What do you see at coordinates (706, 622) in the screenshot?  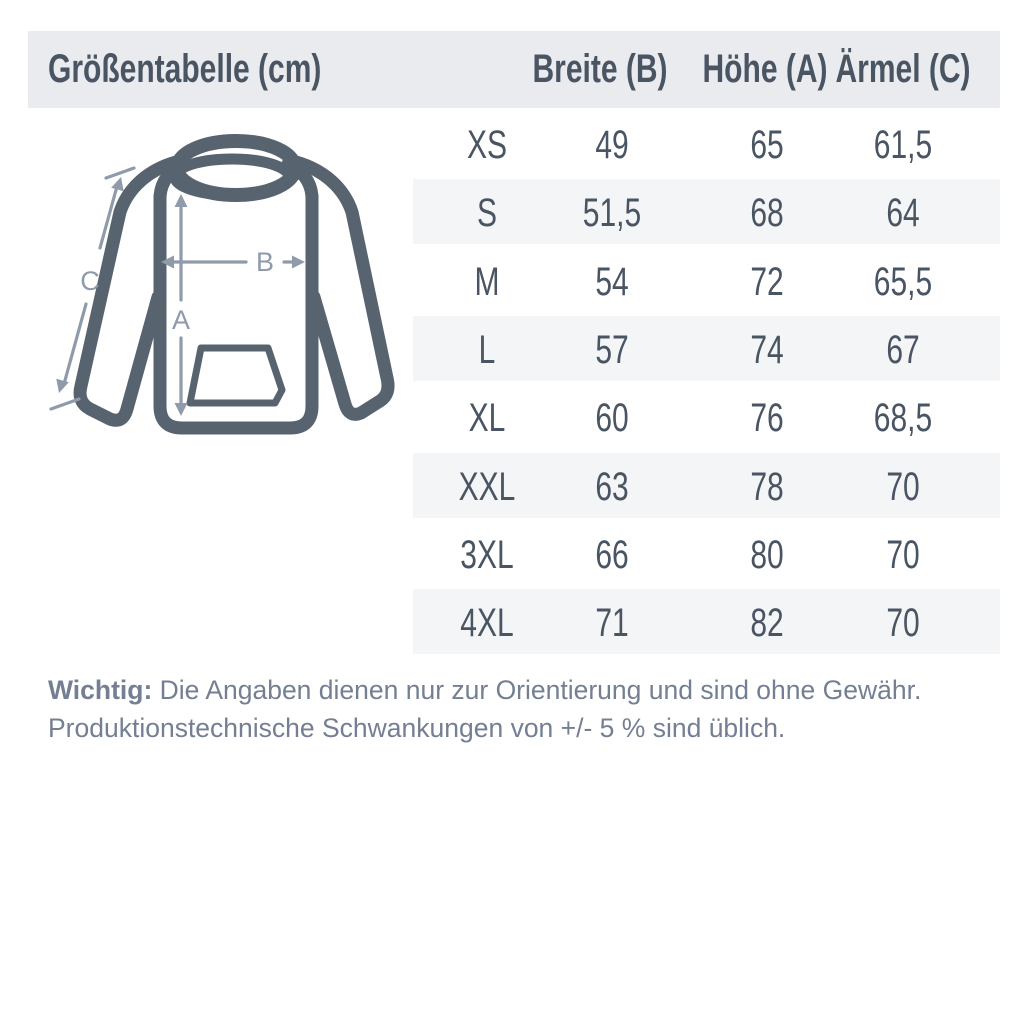 I see `table-row: 4XL 71 82 70` at bounding box center [706, 622].